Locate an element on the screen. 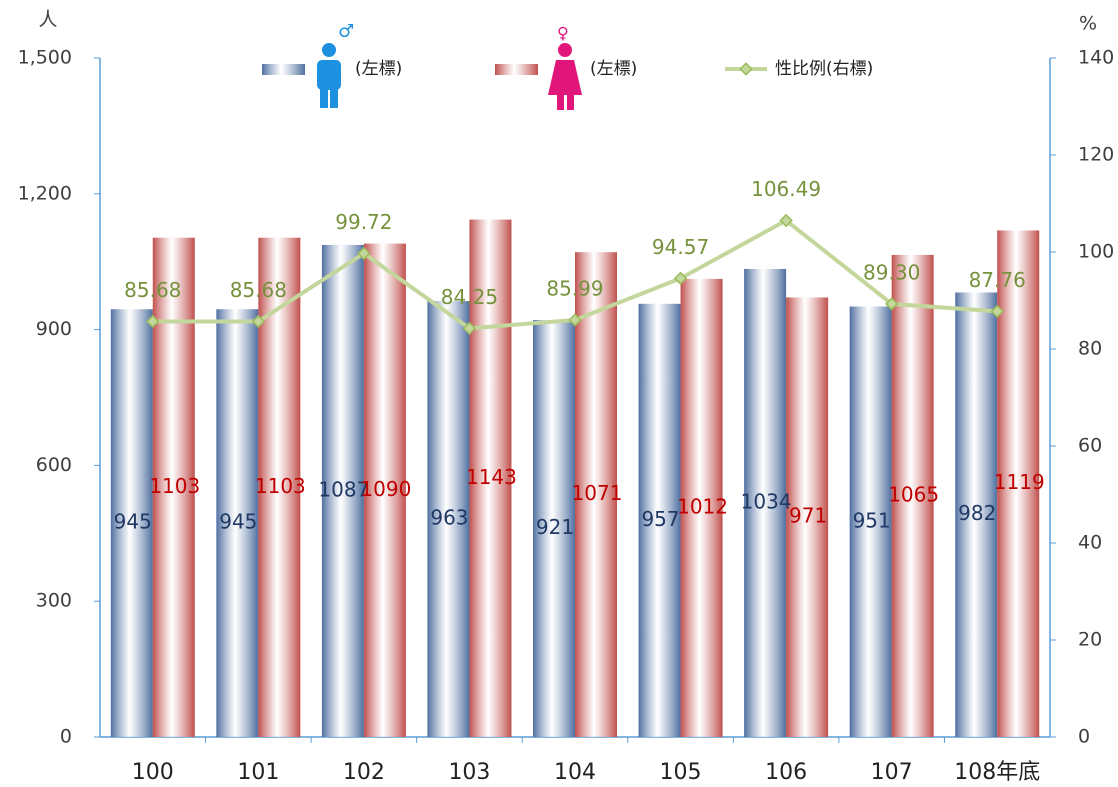  ratio-label: 106.49 is located at coordinates (786, 189).